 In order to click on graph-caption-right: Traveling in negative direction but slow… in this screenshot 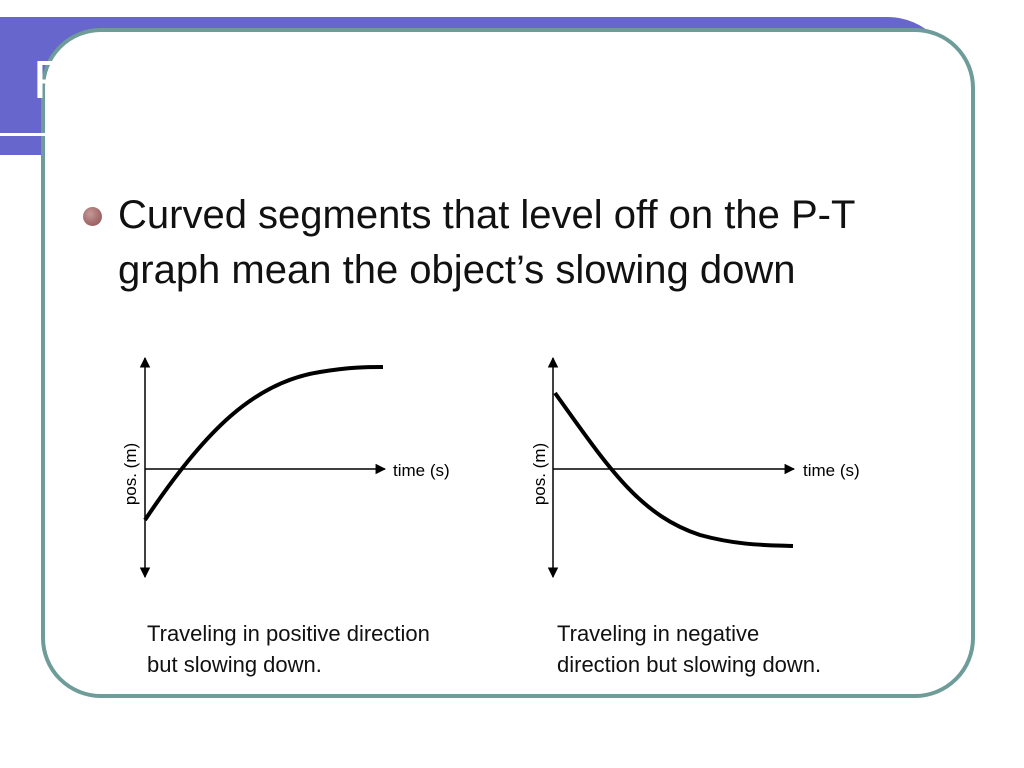, I will do `click(689, 649)`.